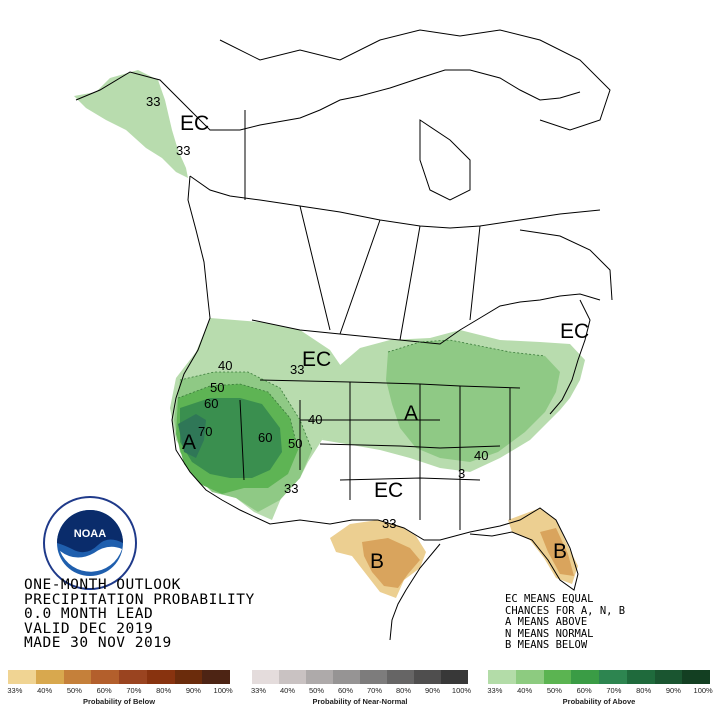 The width and height of the screenshot is (719, 707). Describe the element at coordinates (360, 690) in the screenshot. I see `near-normal-scale-ticks: 33% 40% 50% 60% 70% 80% 90% 100%` at that location.